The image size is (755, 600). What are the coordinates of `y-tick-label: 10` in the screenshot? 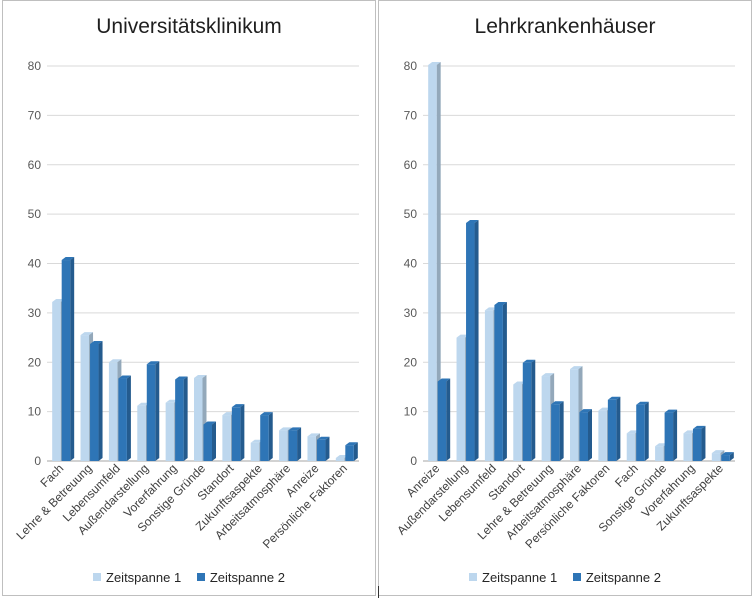 It's located at (411, 412).